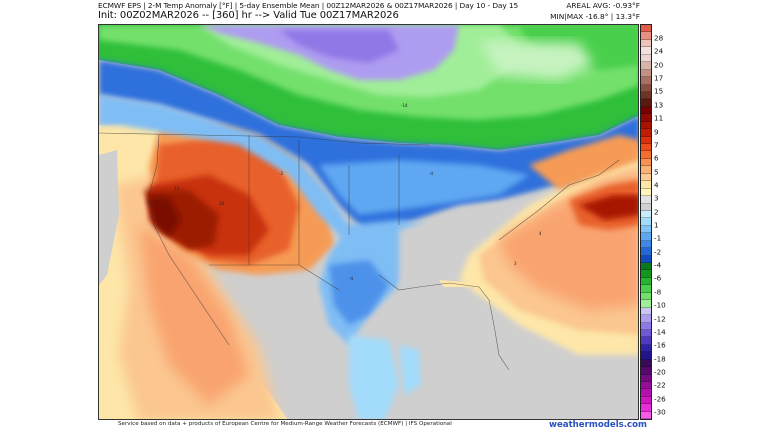 The image size is (768, 432). Describe the element at coordinates (659, 38) in the screenshot. I see `legend-label: 28` at that location.